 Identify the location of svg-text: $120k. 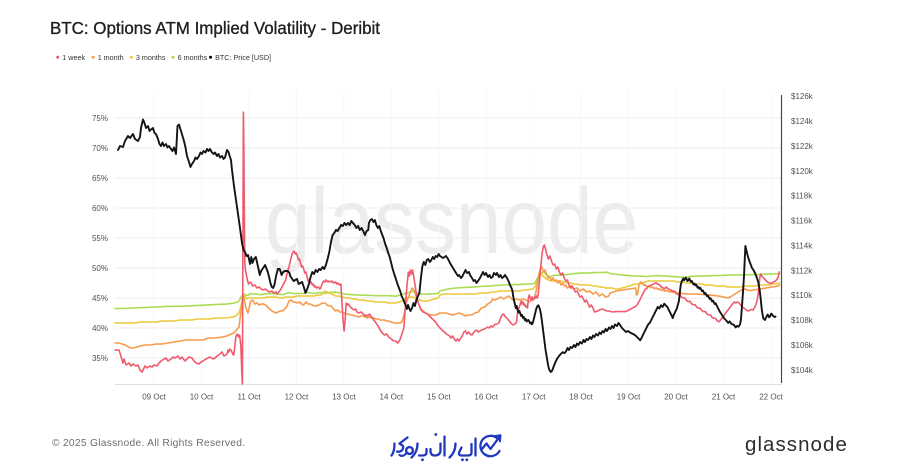
(802, 171).